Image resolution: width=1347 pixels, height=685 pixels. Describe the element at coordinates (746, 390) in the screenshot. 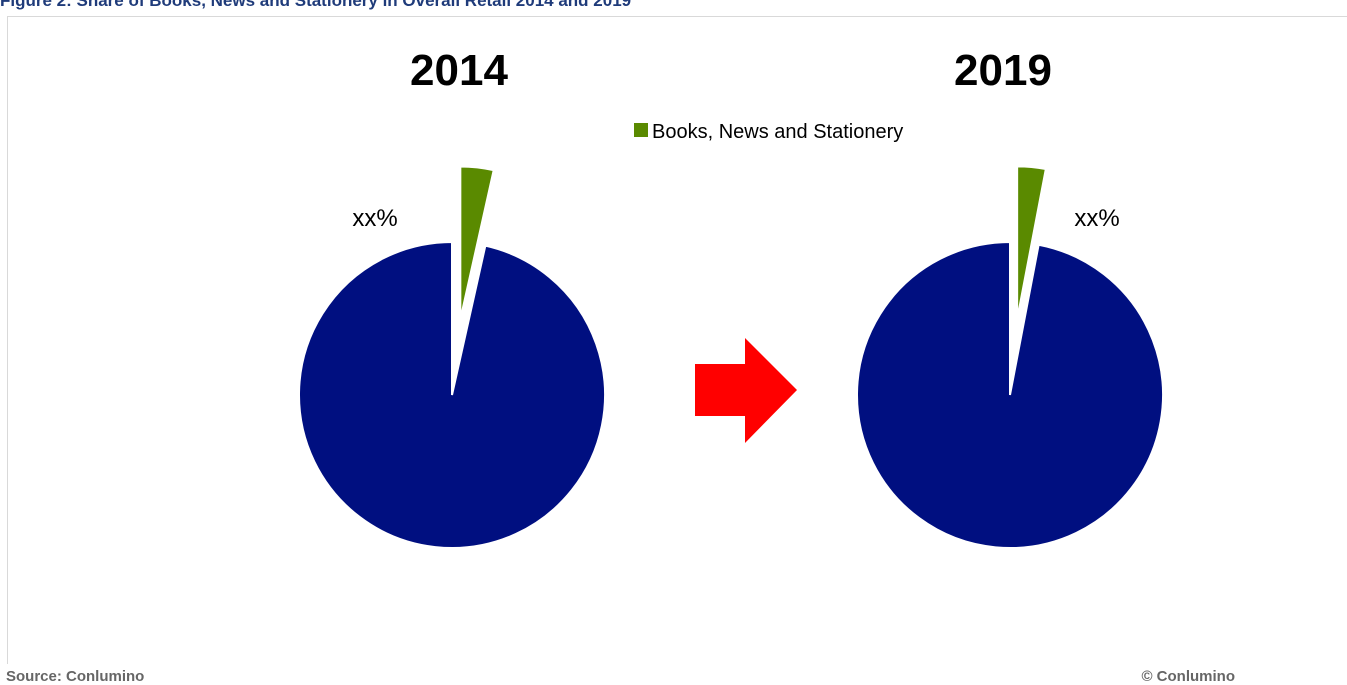

I see `arrow-icon` at that location.